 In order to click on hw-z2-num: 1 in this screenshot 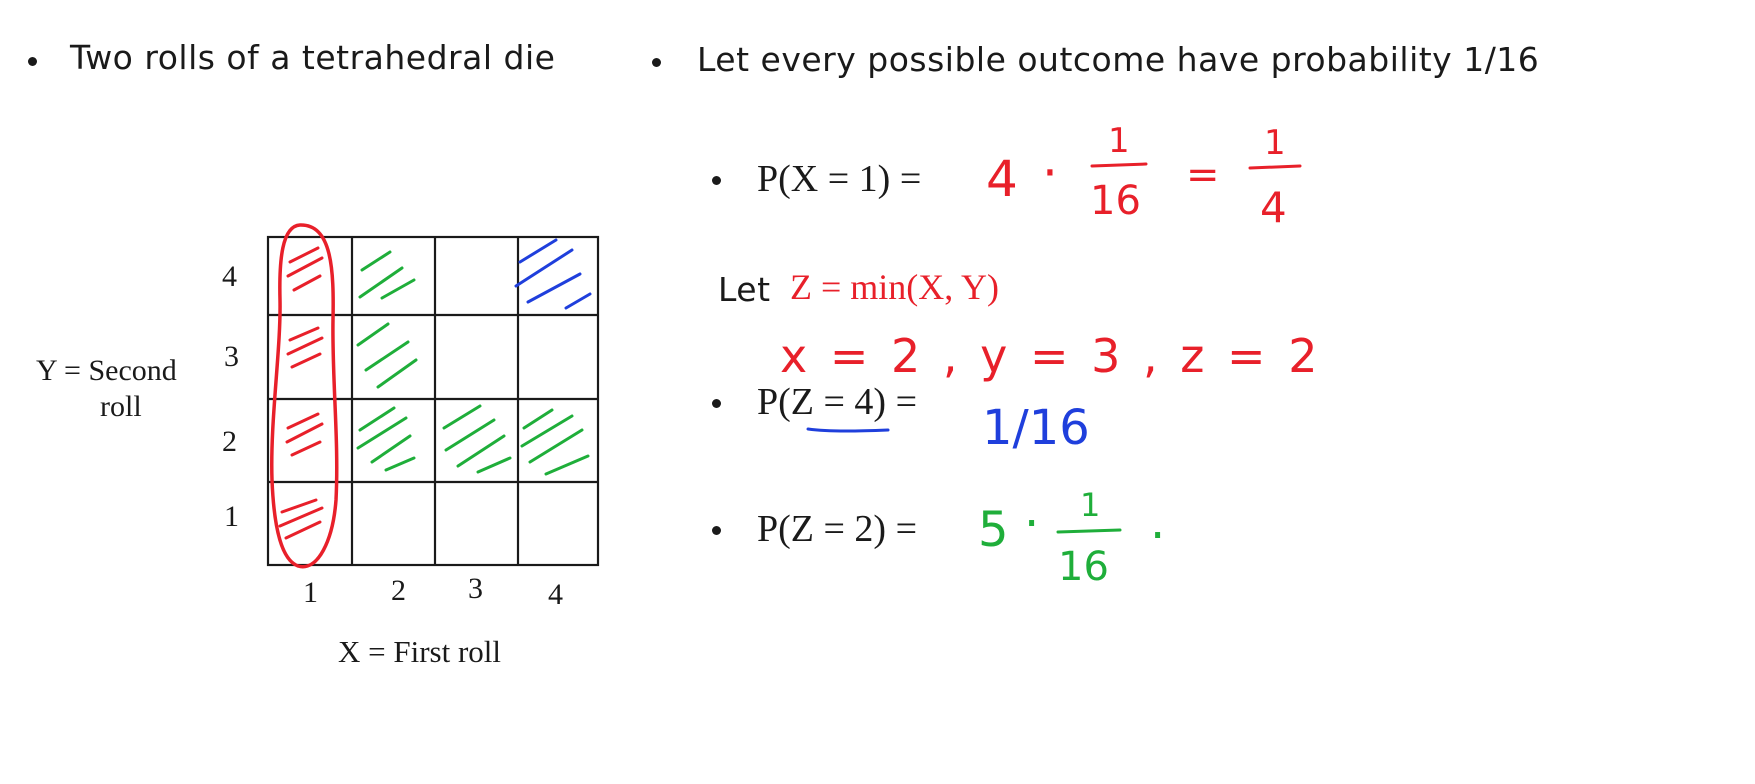, I will do `click(1090, 505)`.